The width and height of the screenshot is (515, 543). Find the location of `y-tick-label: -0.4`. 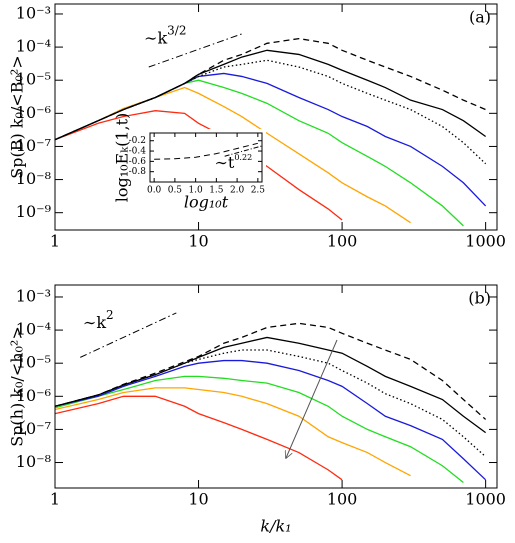

y-tick-label: -0.4 is located at coordinates (138, 152).